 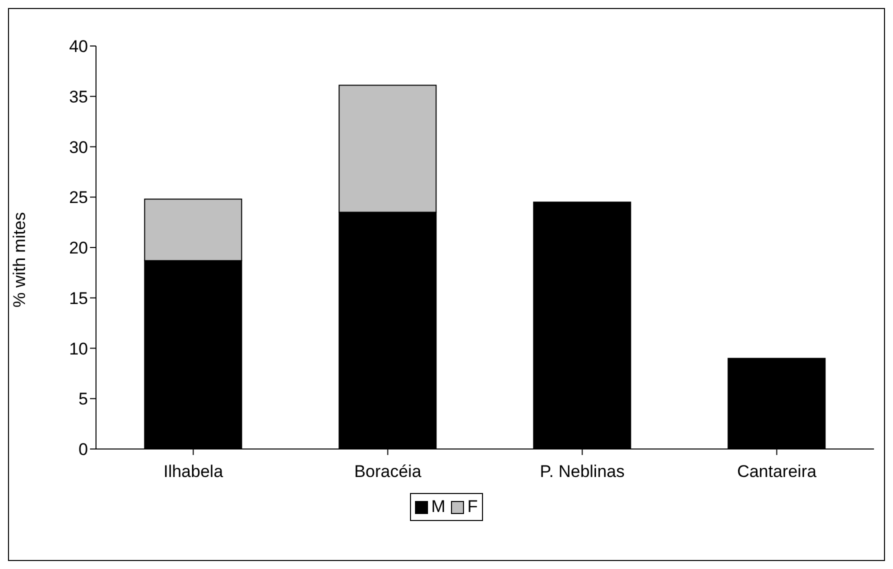 I want to click on x-tick-label: Ilhabela, so click(x=193, y=472).